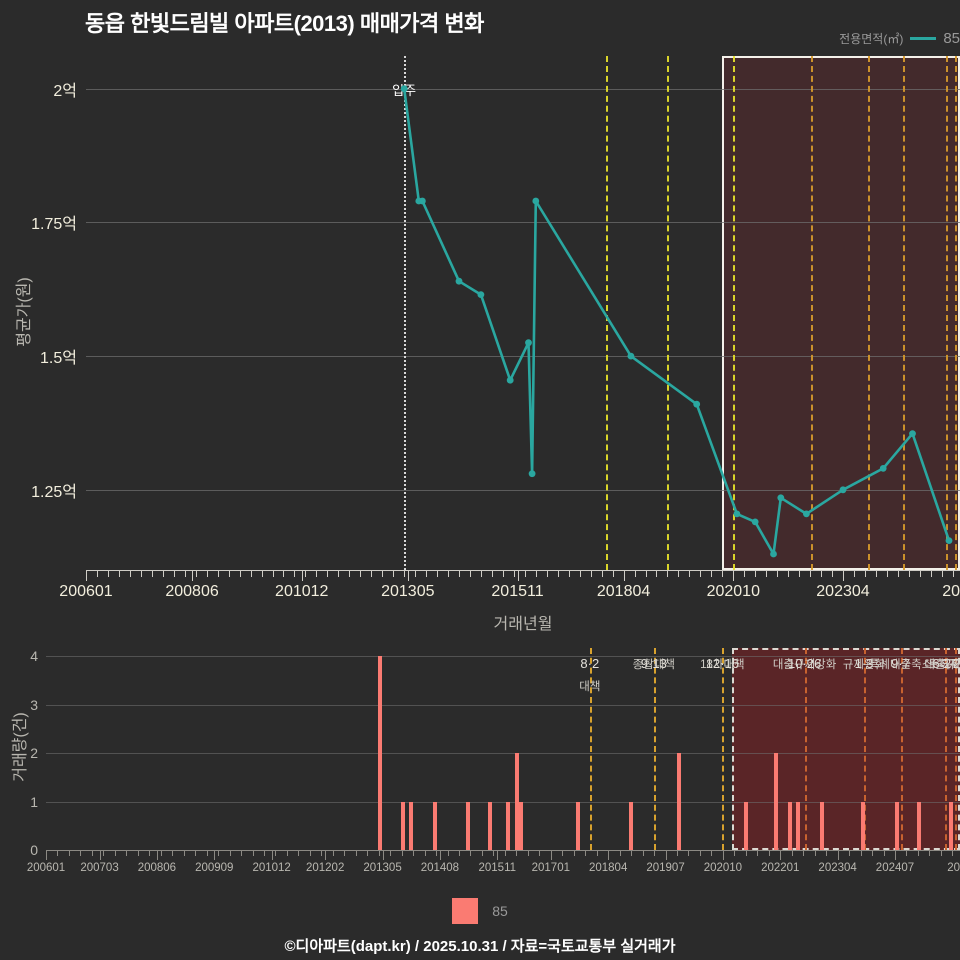 The width and height of the screenshot is (960, 960). Describe the element at coordinates (523, 490) in the screenshot. I see `price-gridline` at that location.